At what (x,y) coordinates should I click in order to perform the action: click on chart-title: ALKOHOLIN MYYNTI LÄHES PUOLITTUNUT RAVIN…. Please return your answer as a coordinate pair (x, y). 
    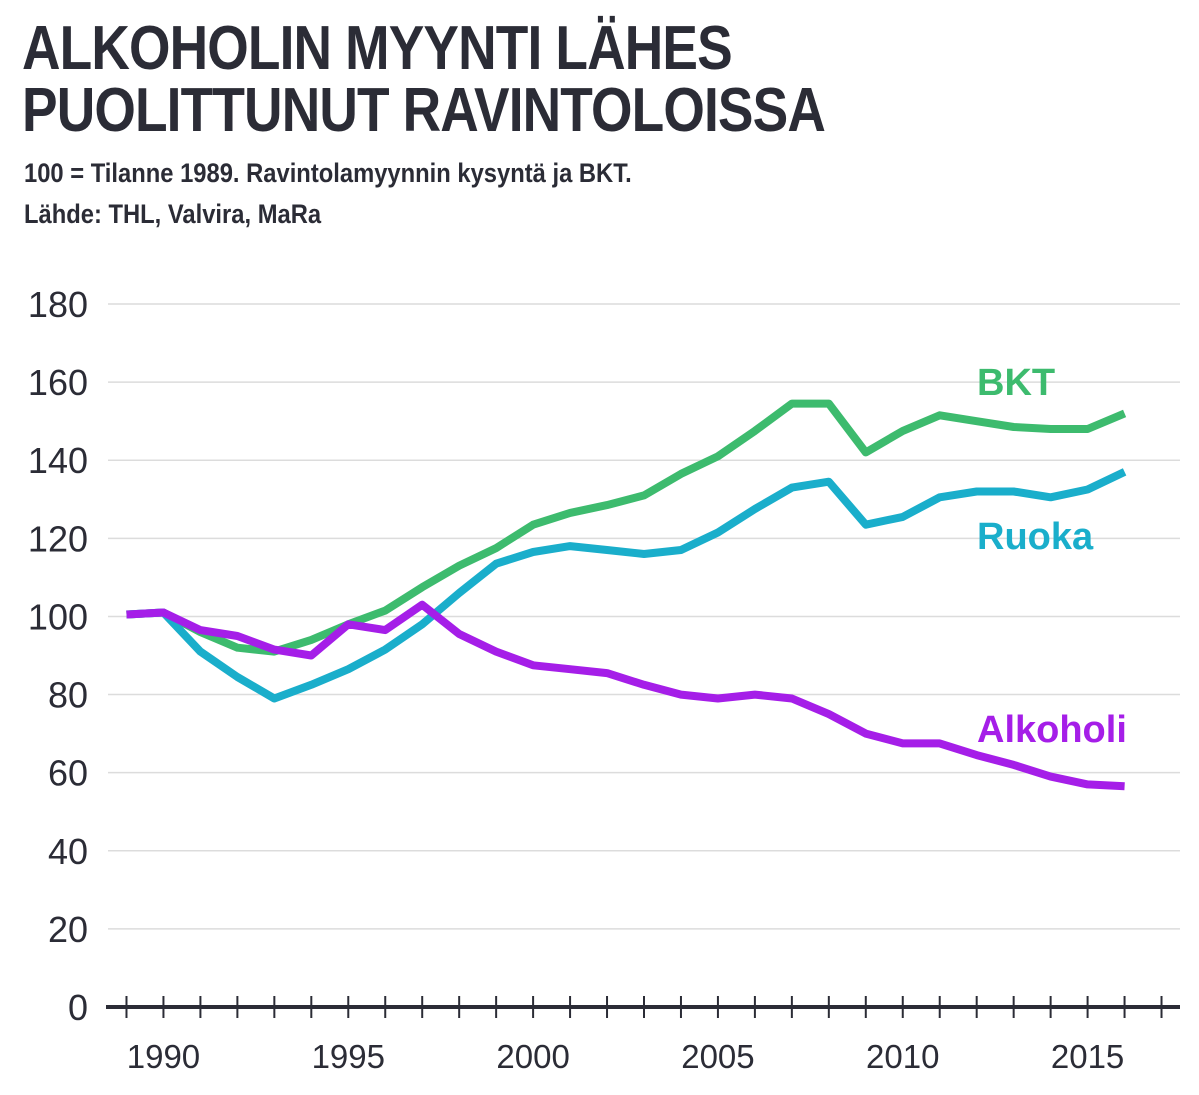
    Looking at the image, I should click on (424, 79).